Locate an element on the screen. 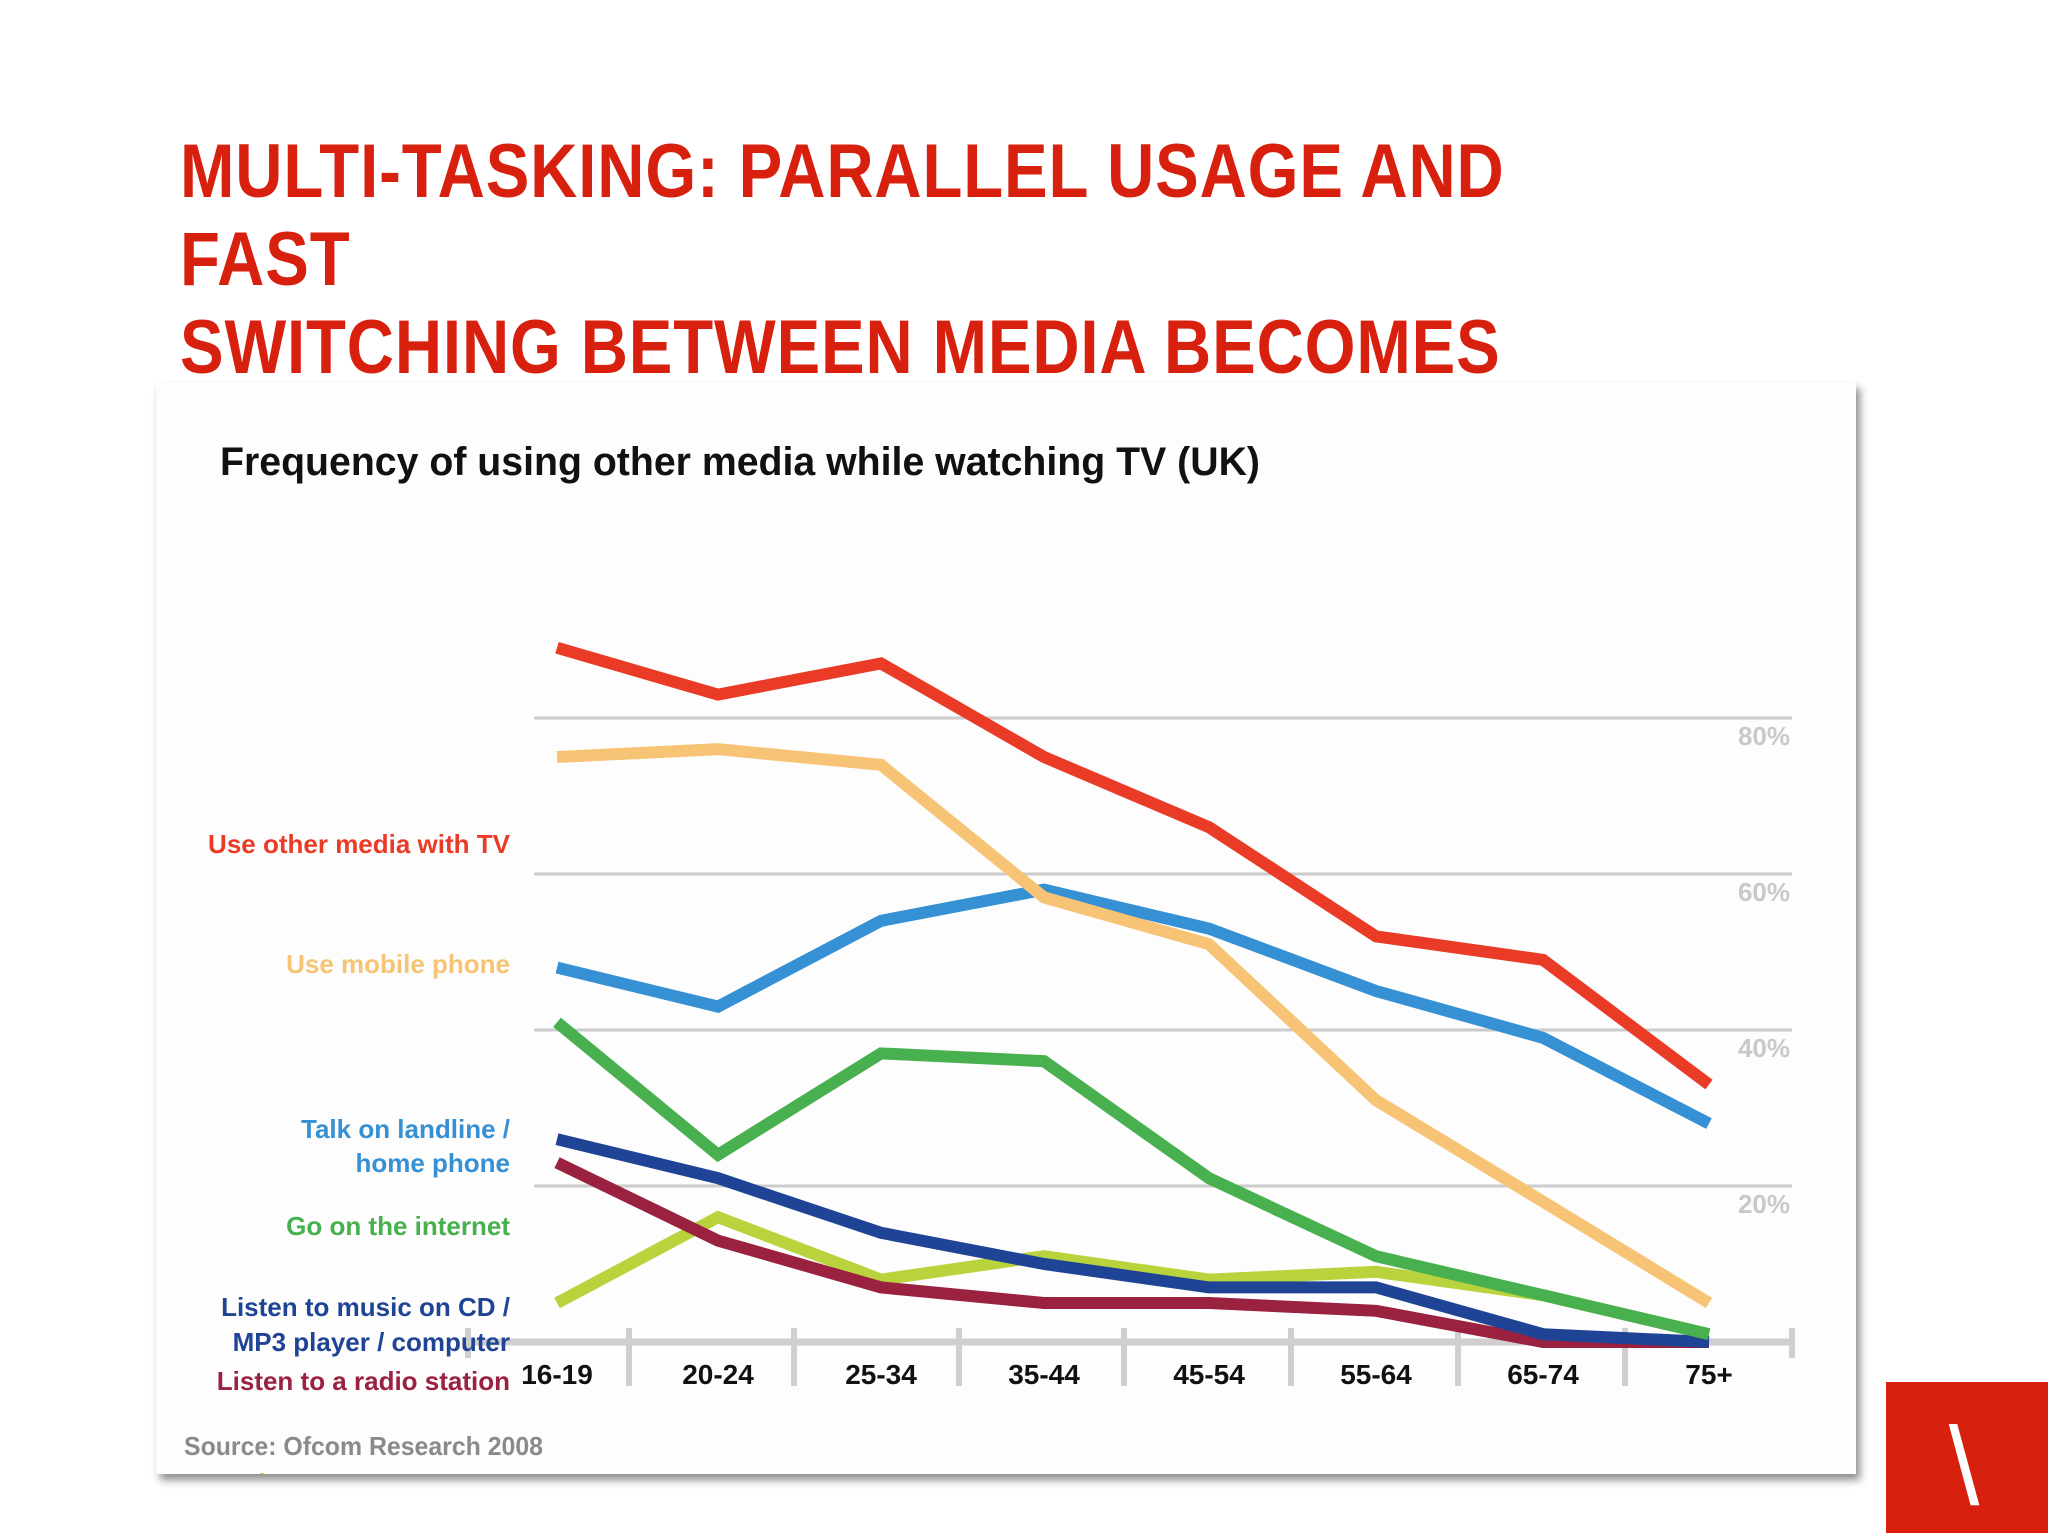 This screenshot has width=2048, height=1533. series-line-go-on-the-internet is located at coordinates (1132, 1179).